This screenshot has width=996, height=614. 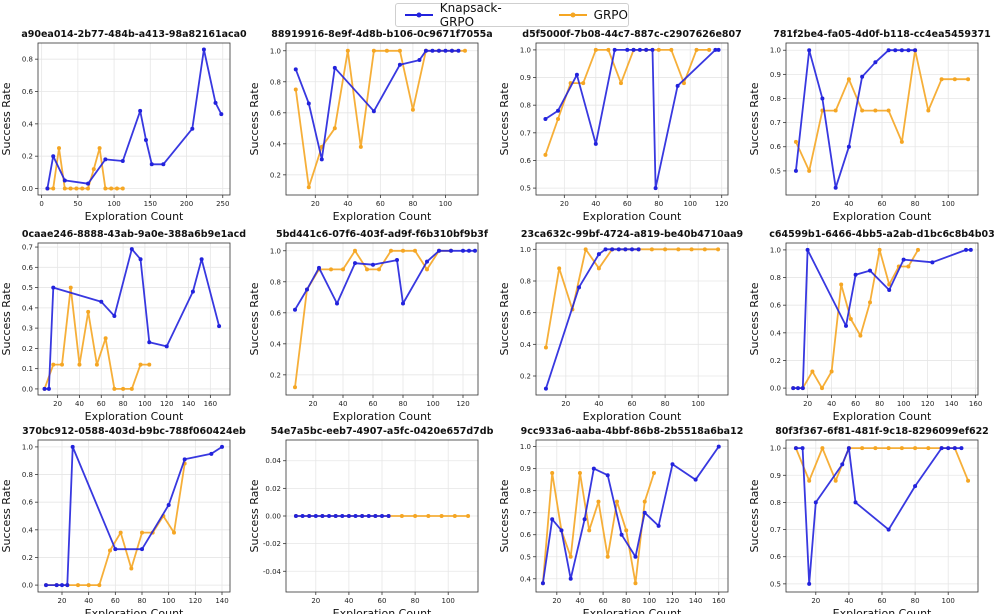 I want to click on x-tick-label: 200, so click(x=186, y=204).